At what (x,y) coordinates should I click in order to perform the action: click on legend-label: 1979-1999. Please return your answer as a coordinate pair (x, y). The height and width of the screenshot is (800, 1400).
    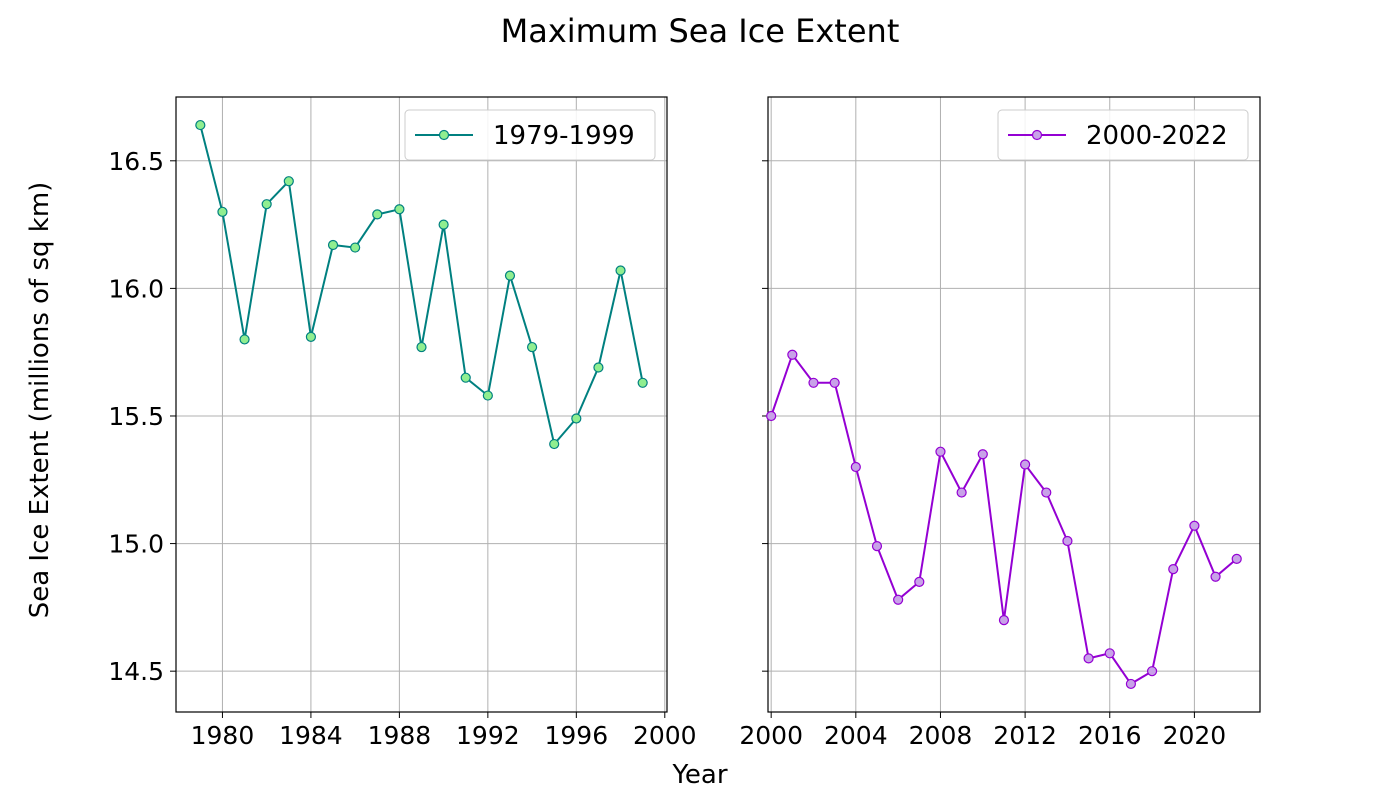
    Looking at the image, I should click on (564, 136).